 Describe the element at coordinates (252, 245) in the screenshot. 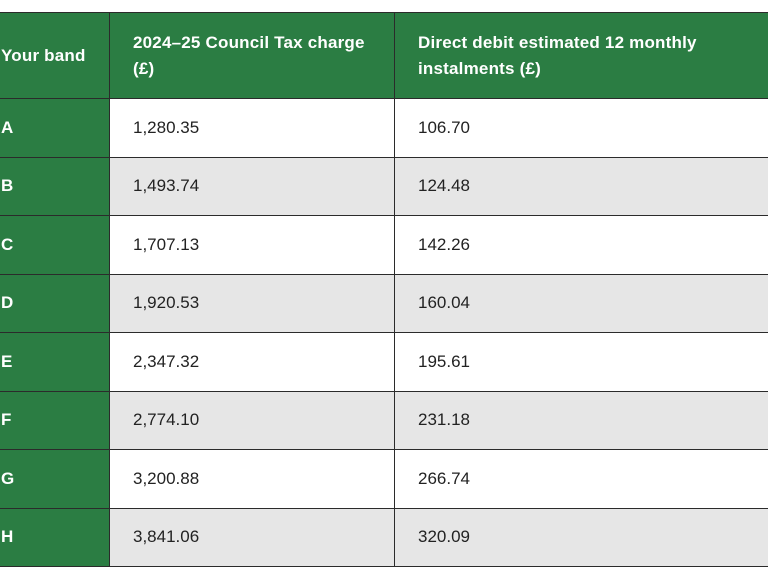

I see `value-cell: 1,707.13` at that location.